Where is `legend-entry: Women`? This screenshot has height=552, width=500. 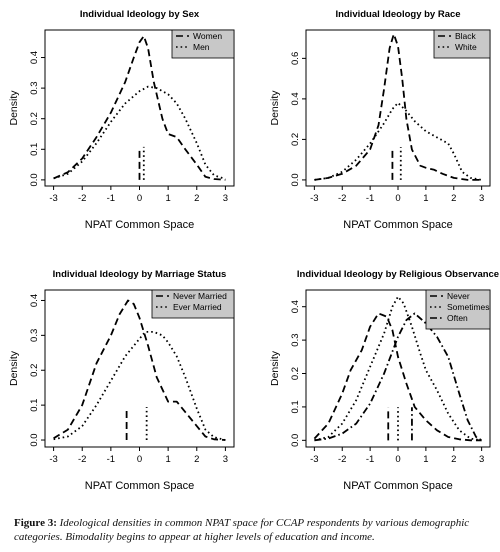
legend-entry: Women is located at coordinates (207, 36).